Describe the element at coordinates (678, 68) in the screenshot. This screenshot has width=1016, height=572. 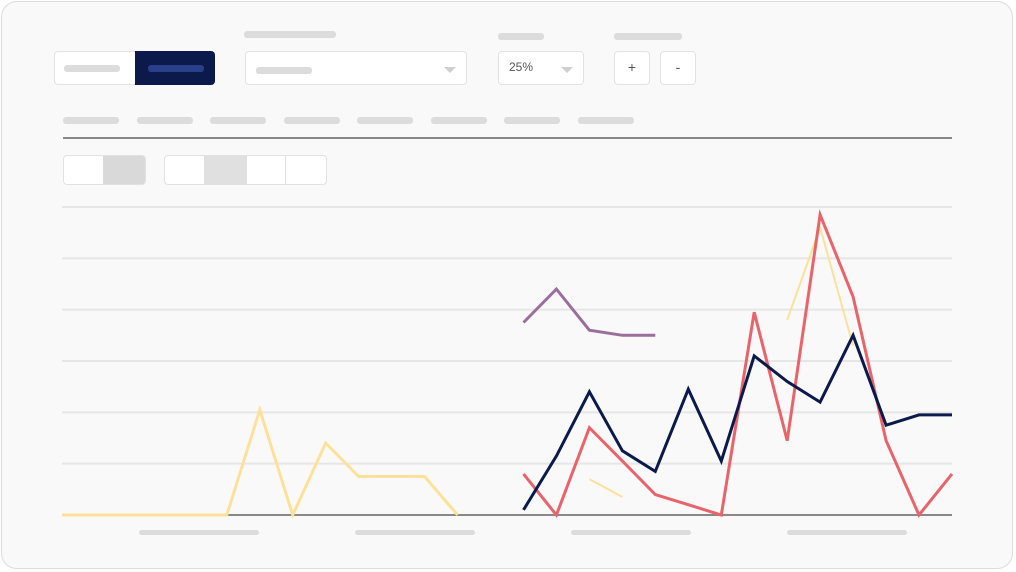
I see `zoom-out-button: -` at that location.